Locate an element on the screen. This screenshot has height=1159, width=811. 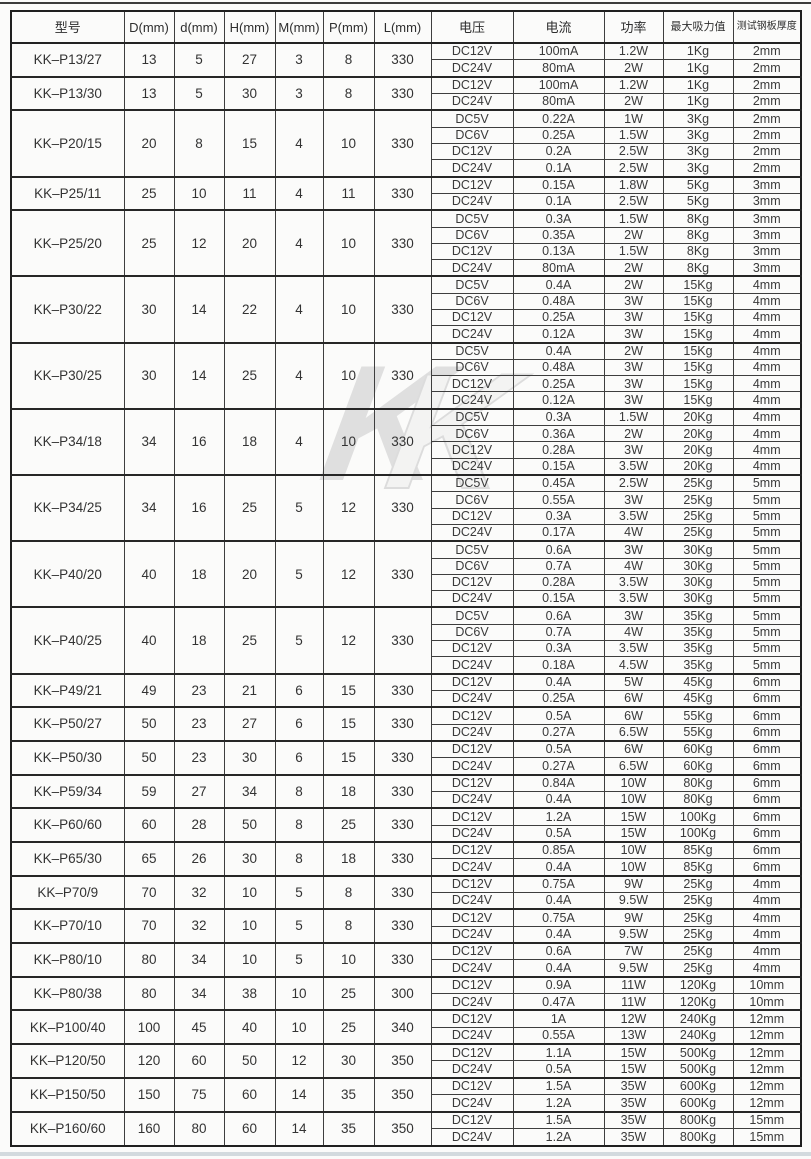
dimension-cell: 160 is located at coordinates (149, 1128).